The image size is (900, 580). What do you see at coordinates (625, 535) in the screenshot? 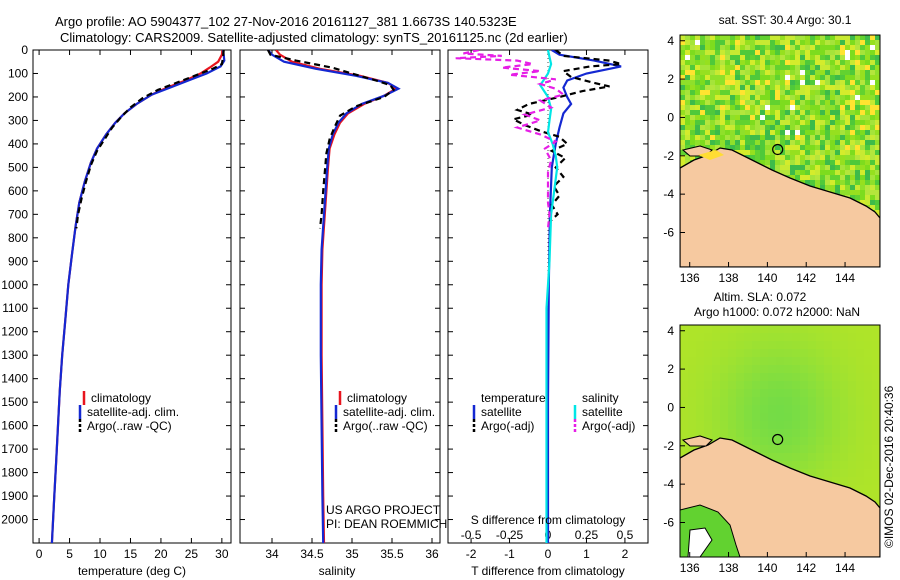
I see `x2-tick-label: 0.5` at bounding box center [625, 535].